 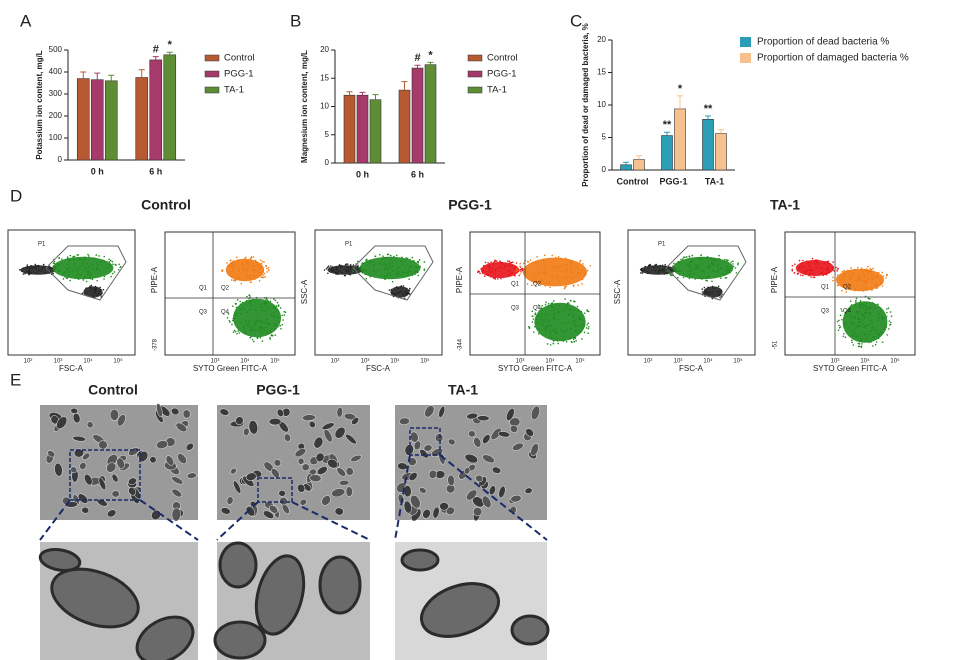 I want to click on plot-frame, so click(x=71, y=292).